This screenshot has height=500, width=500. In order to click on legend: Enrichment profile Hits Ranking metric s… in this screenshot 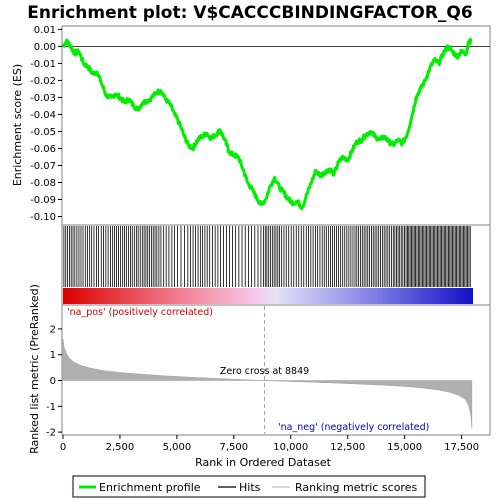, I will do `click(249, 486)`.